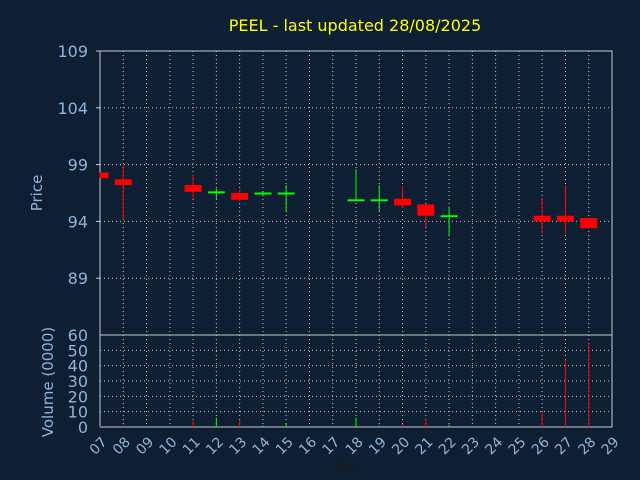 This screenshot has width=640, height=480. Describe the element at coordinates (355, 25) in the screenshot. I see `chart-title: PEEL - last updated 28/08/2025` at that location.